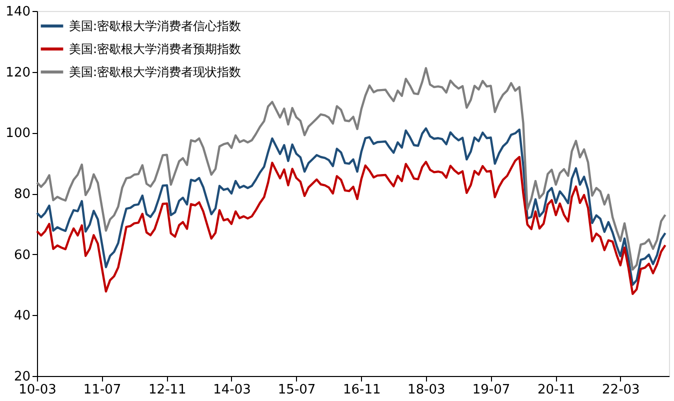 The height and width of the screenshot is (401, 674). Describe the element at coordinates (155, 26) in the screenshot. I see `legend-label: 美国:密歇根大学消费者信心指数` at that location.